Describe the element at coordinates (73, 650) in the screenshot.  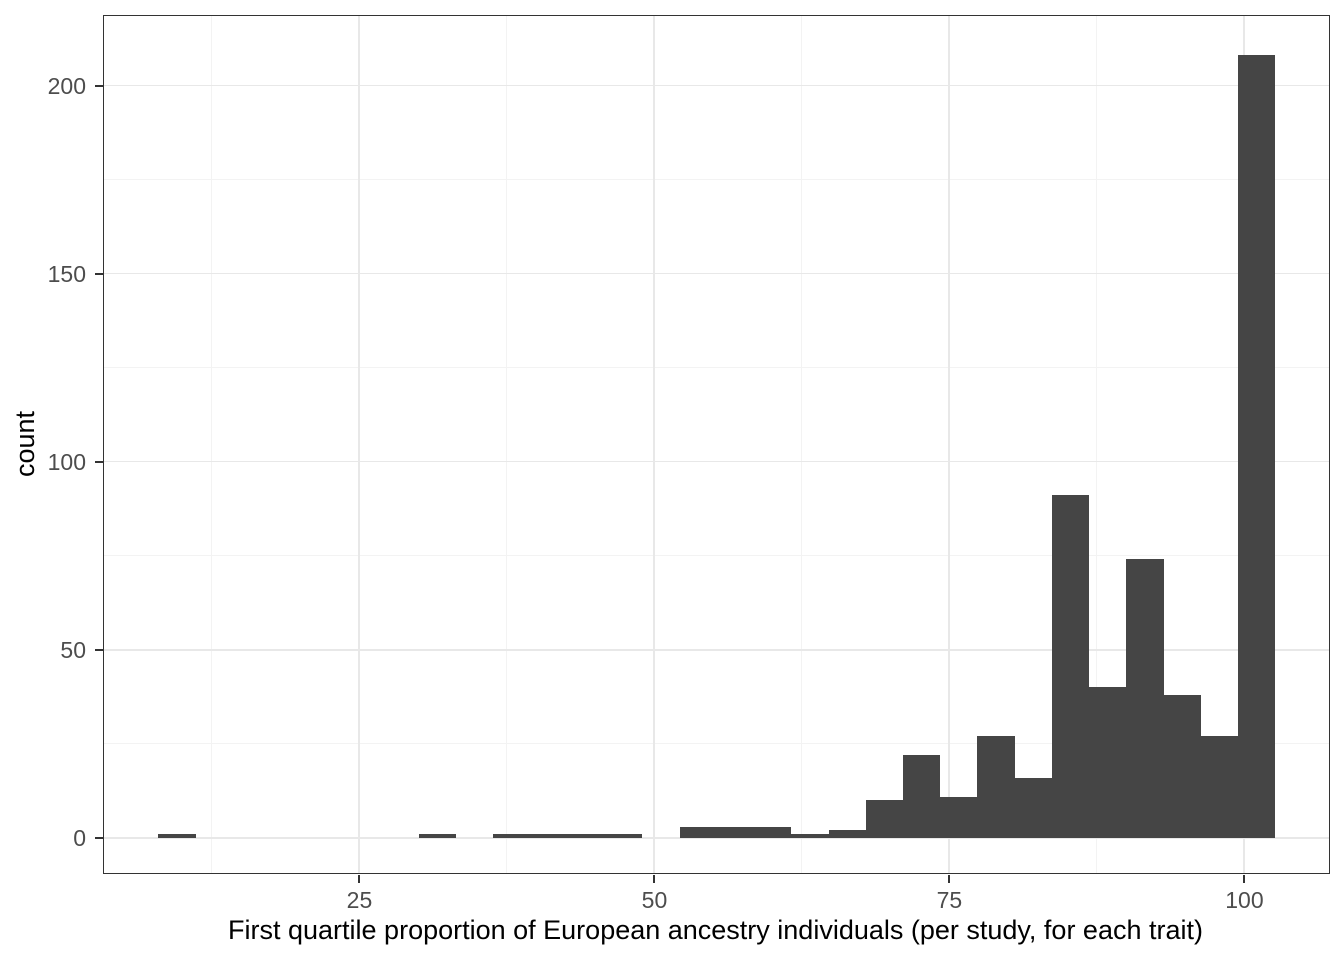
I see `y-tick-label: 50` at that location.